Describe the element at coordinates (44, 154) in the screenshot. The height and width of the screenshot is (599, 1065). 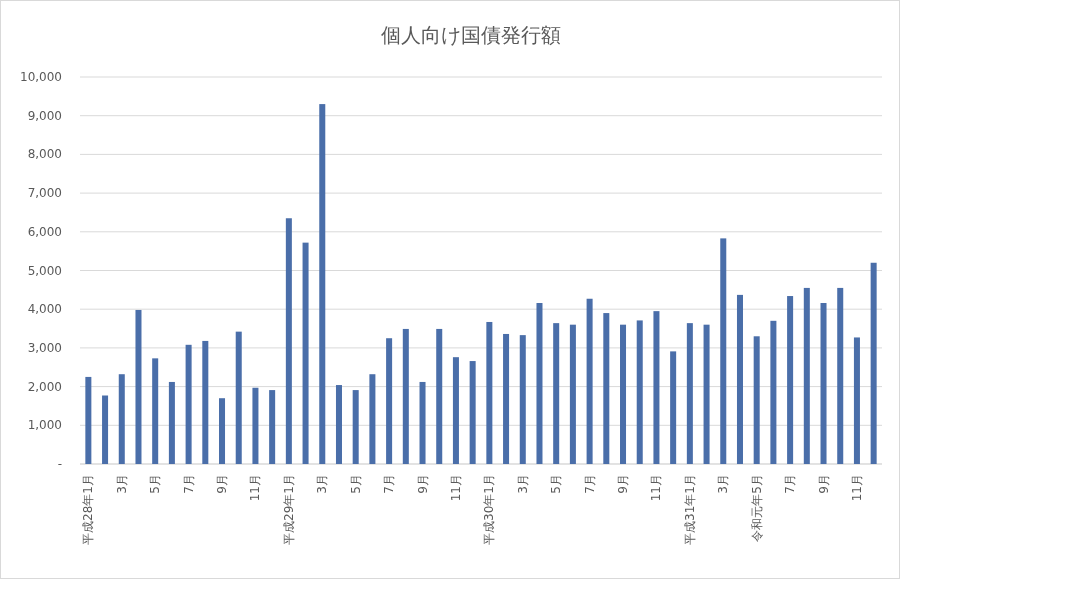
I see `y-tick-label: 8,000` at that location.